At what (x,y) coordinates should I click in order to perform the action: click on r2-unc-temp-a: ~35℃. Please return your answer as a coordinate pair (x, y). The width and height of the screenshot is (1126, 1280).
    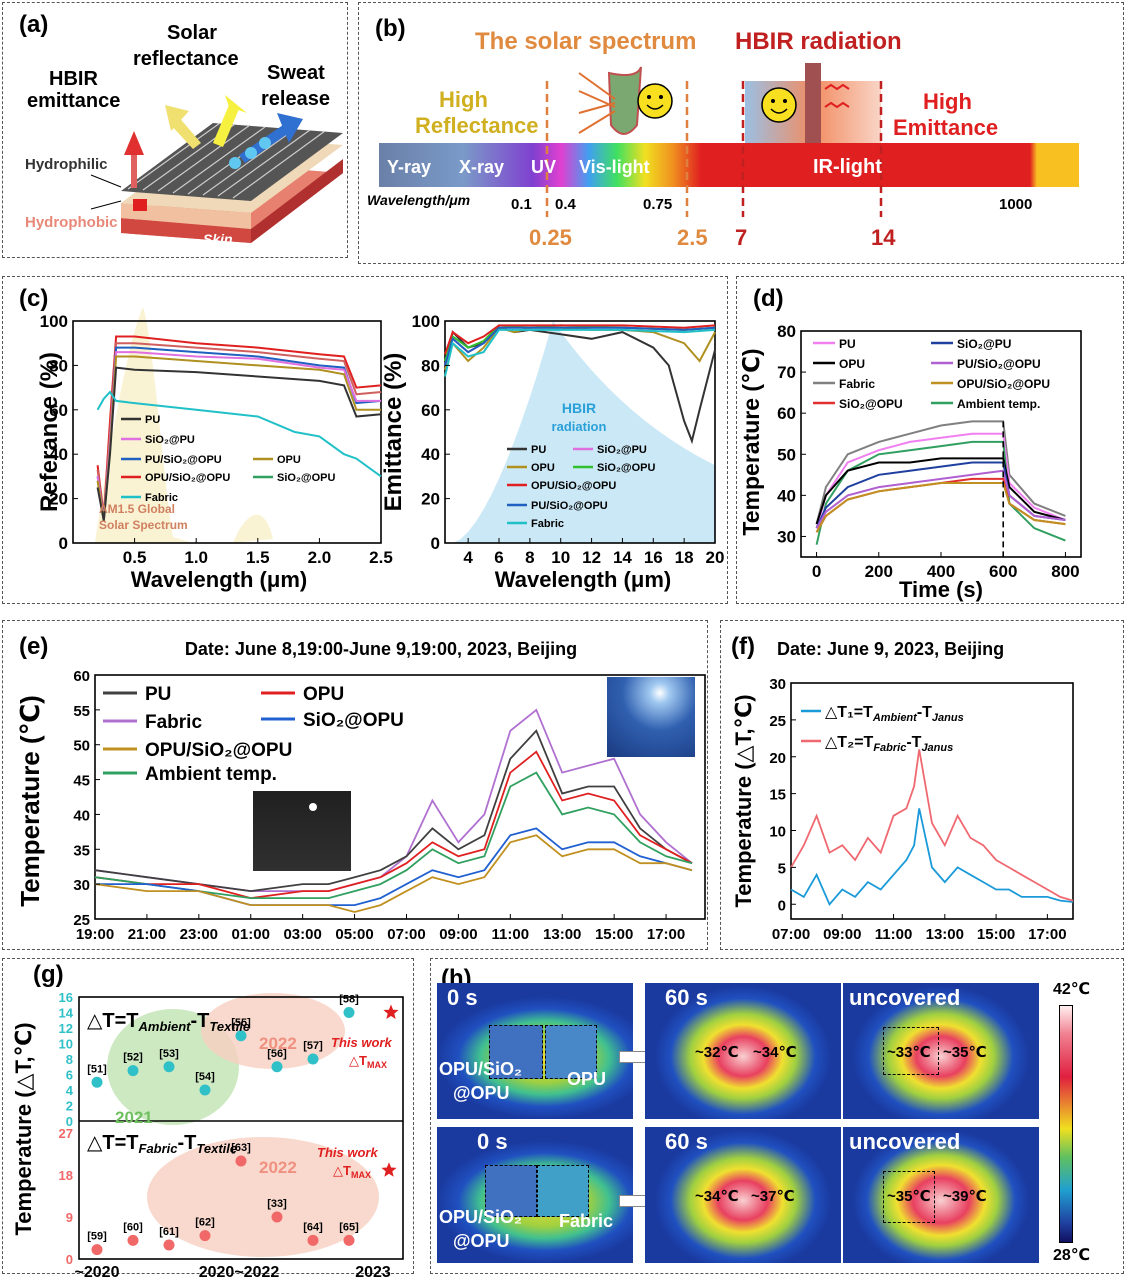
    Looking at the image, I should click on (909, 1196).